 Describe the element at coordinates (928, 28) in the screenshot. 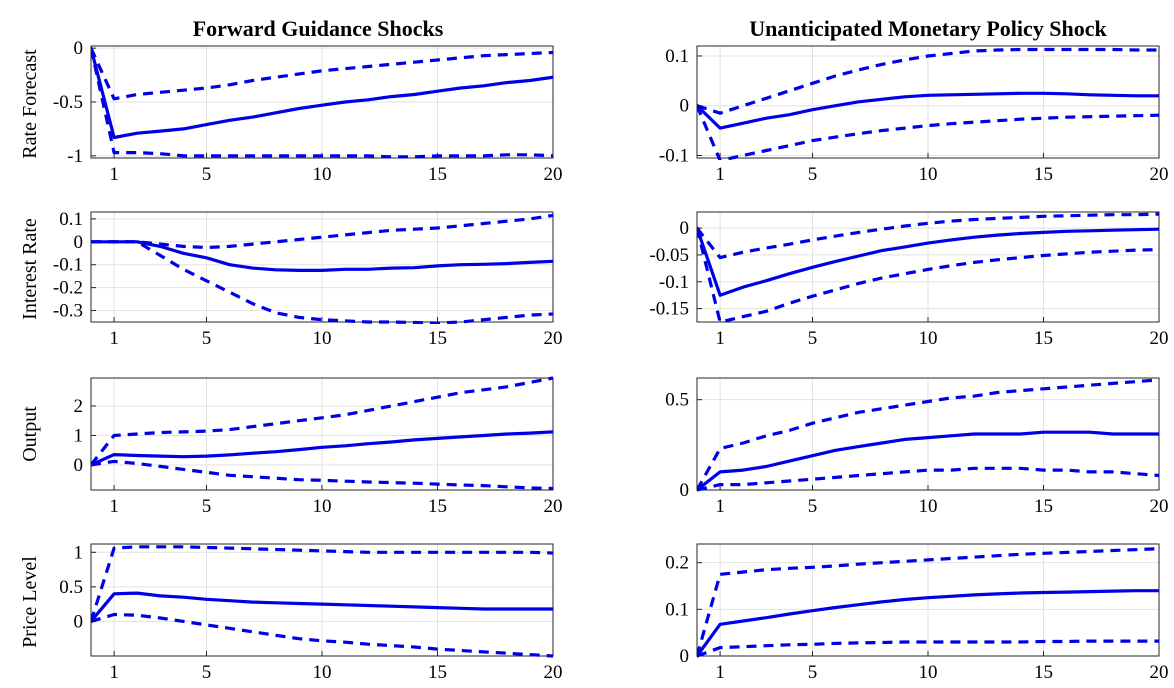

I see `right-column-title: Unanticipated Monetary Policy Shock` at that location.